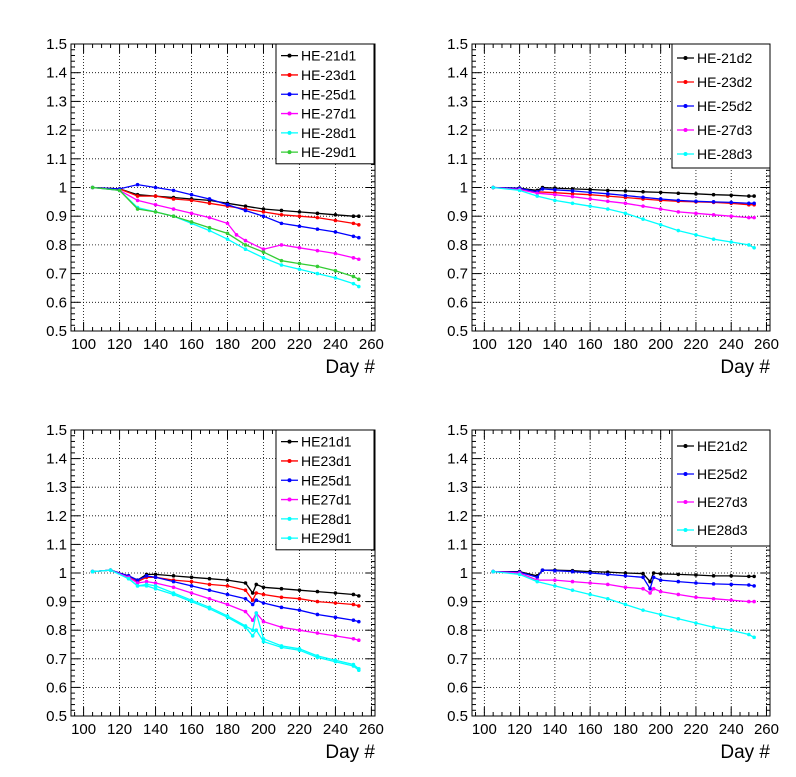 This screenshot has height=777, width=796. I want to click on y-tick-label: 1.1, so click(457, 159).